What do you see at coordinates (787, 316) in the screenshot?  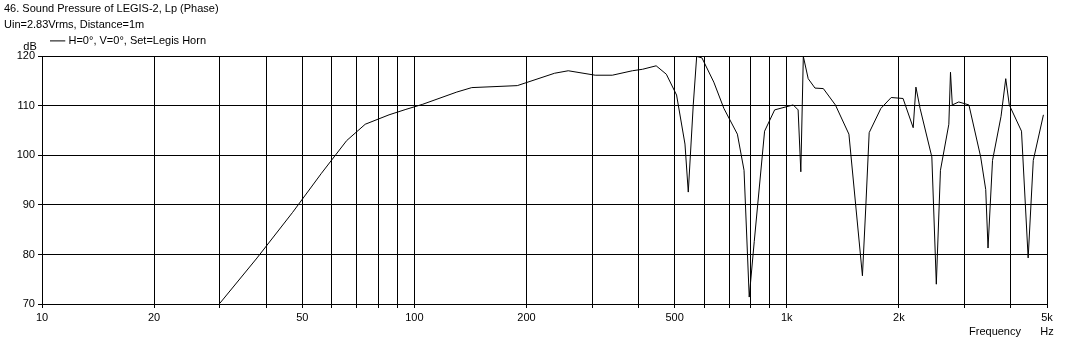 I see `x-tick-label: 1k` at bounding box center [787, 316].